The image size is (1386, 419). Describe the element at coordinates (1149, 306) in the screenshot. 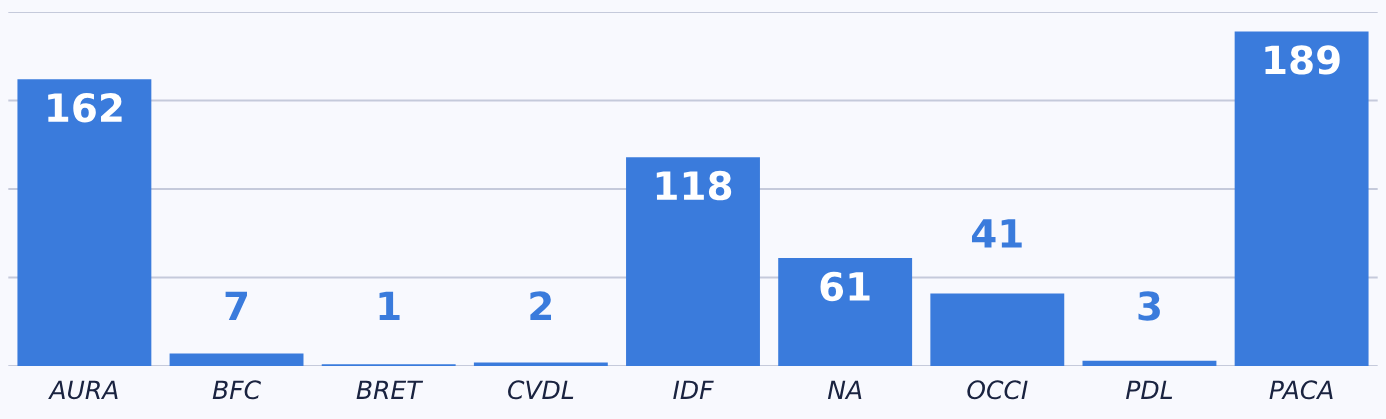

I see `data-label: 3` at that location.